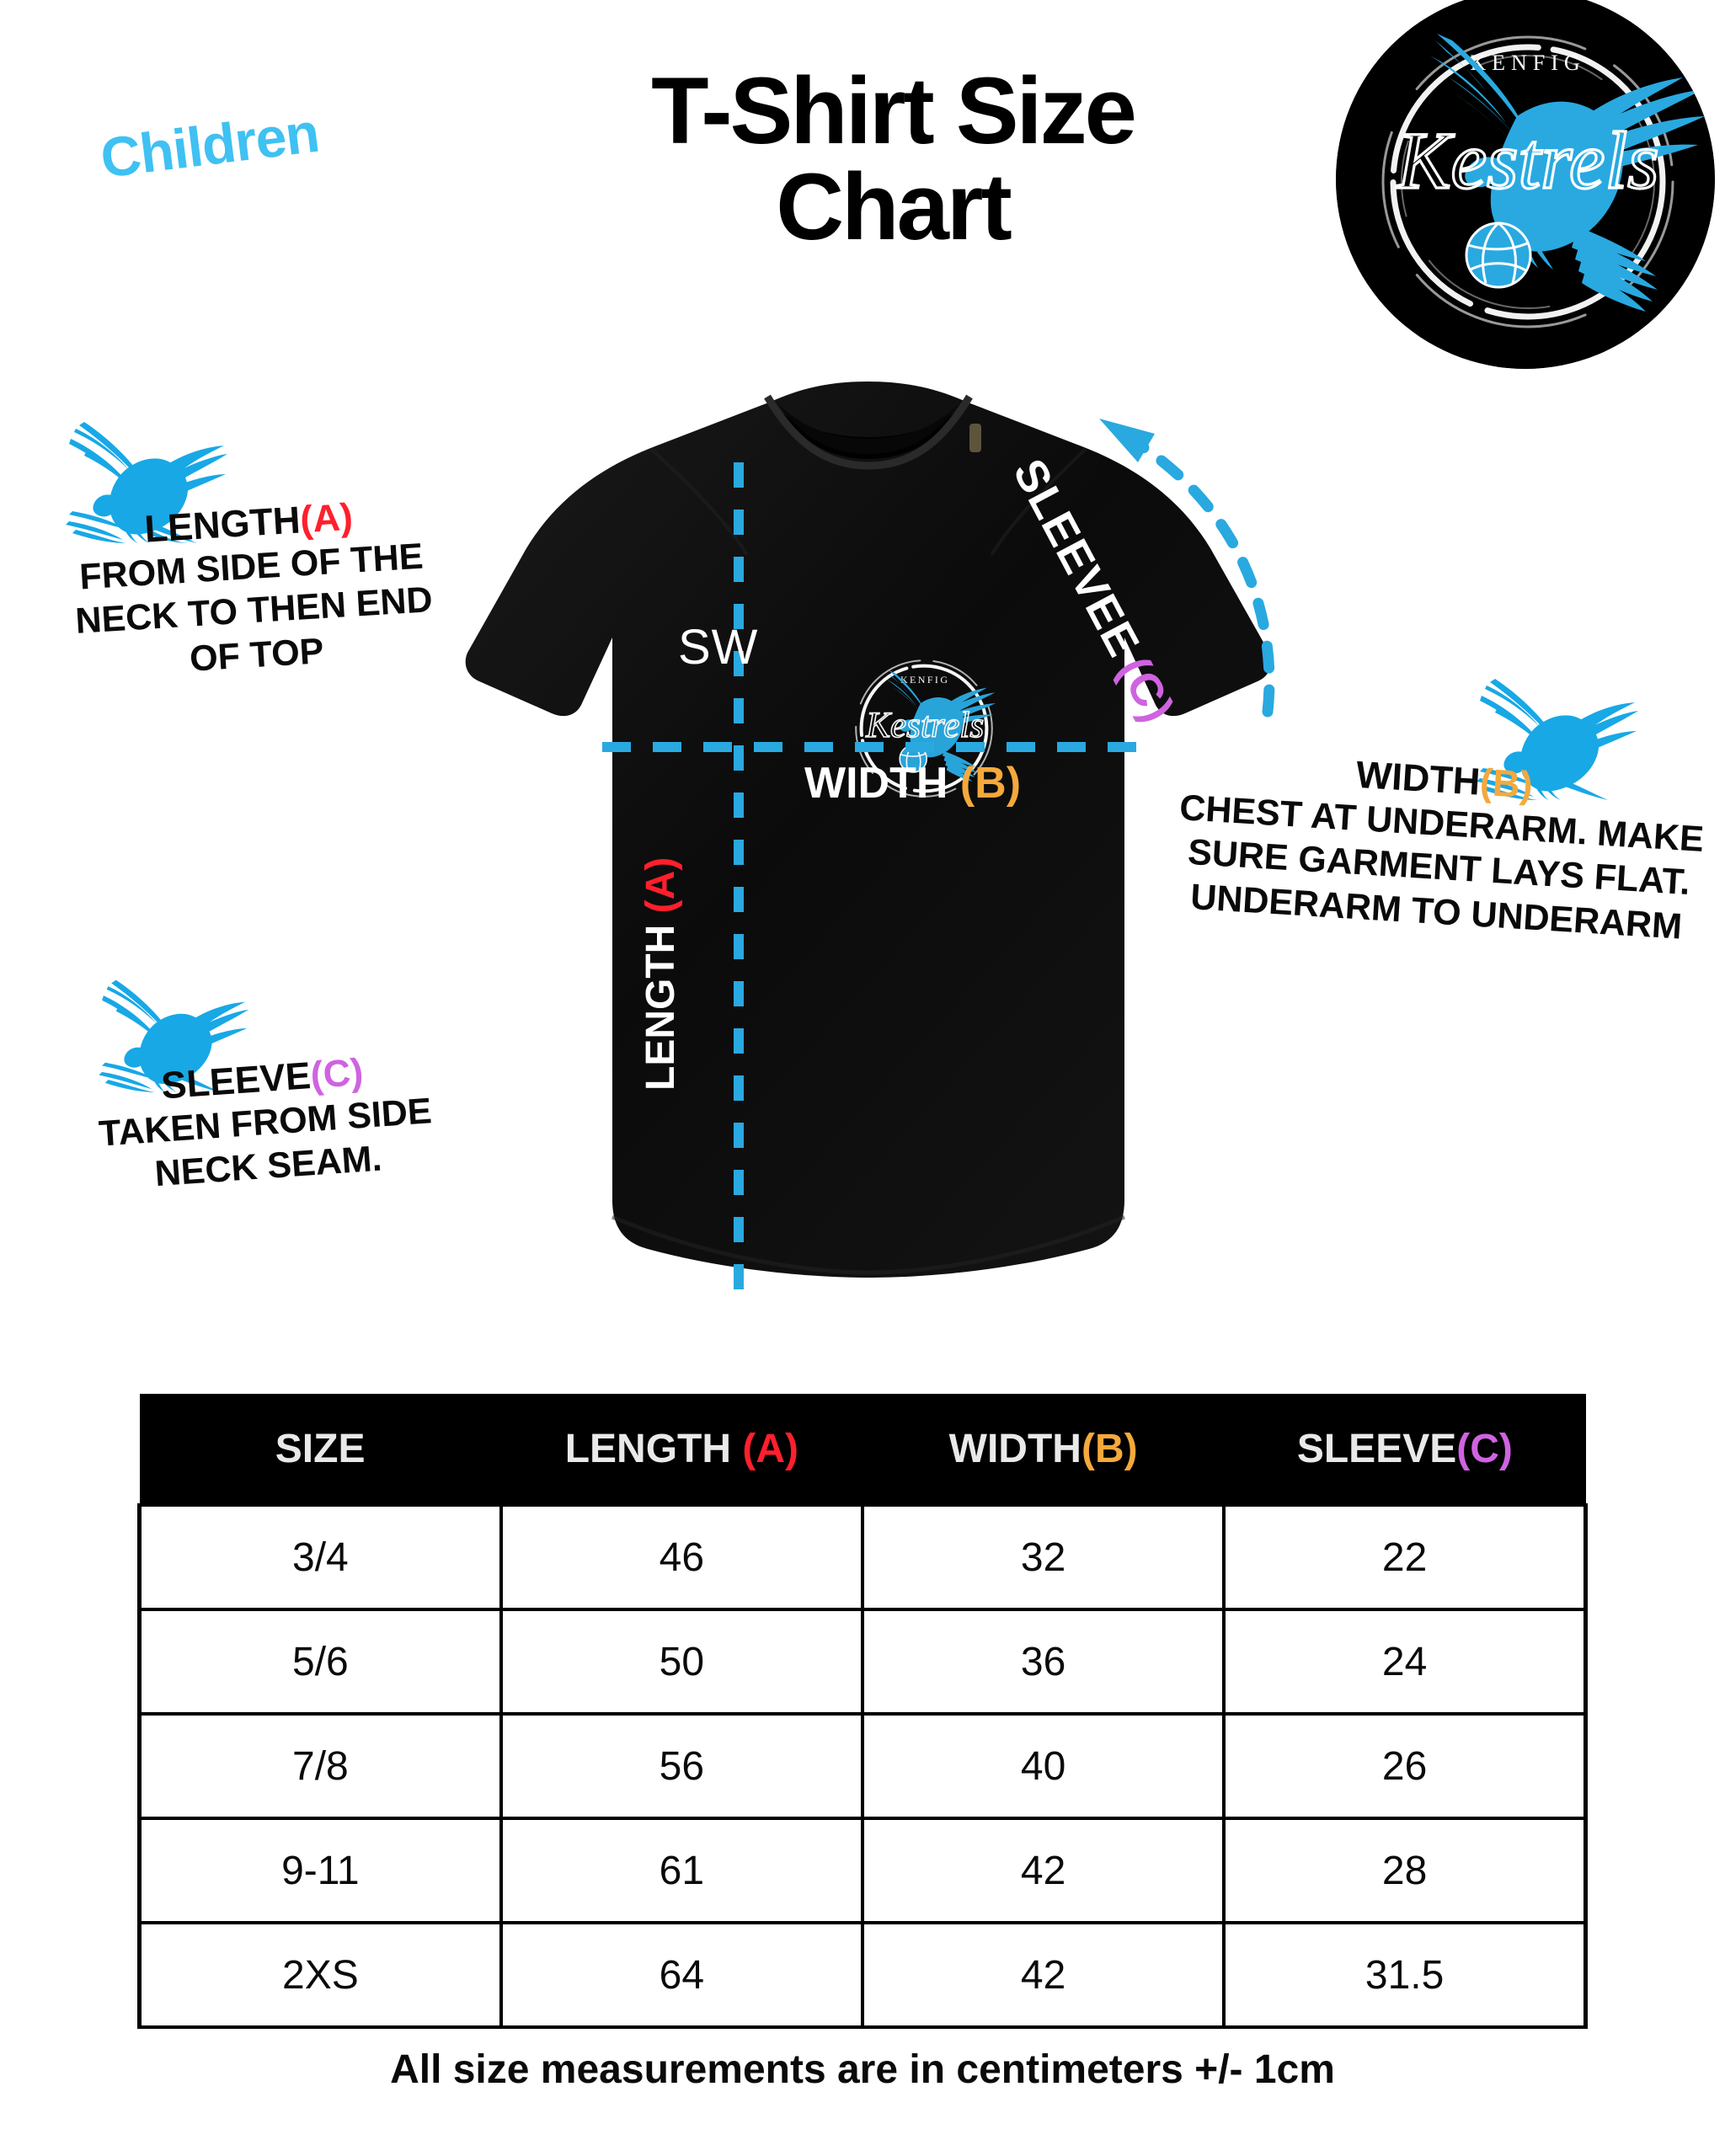 This screenshot has width=1725, height=2156. Describe the element at coordinates (210, 144) in the screenshot. I see `category-label: Children` at that location.